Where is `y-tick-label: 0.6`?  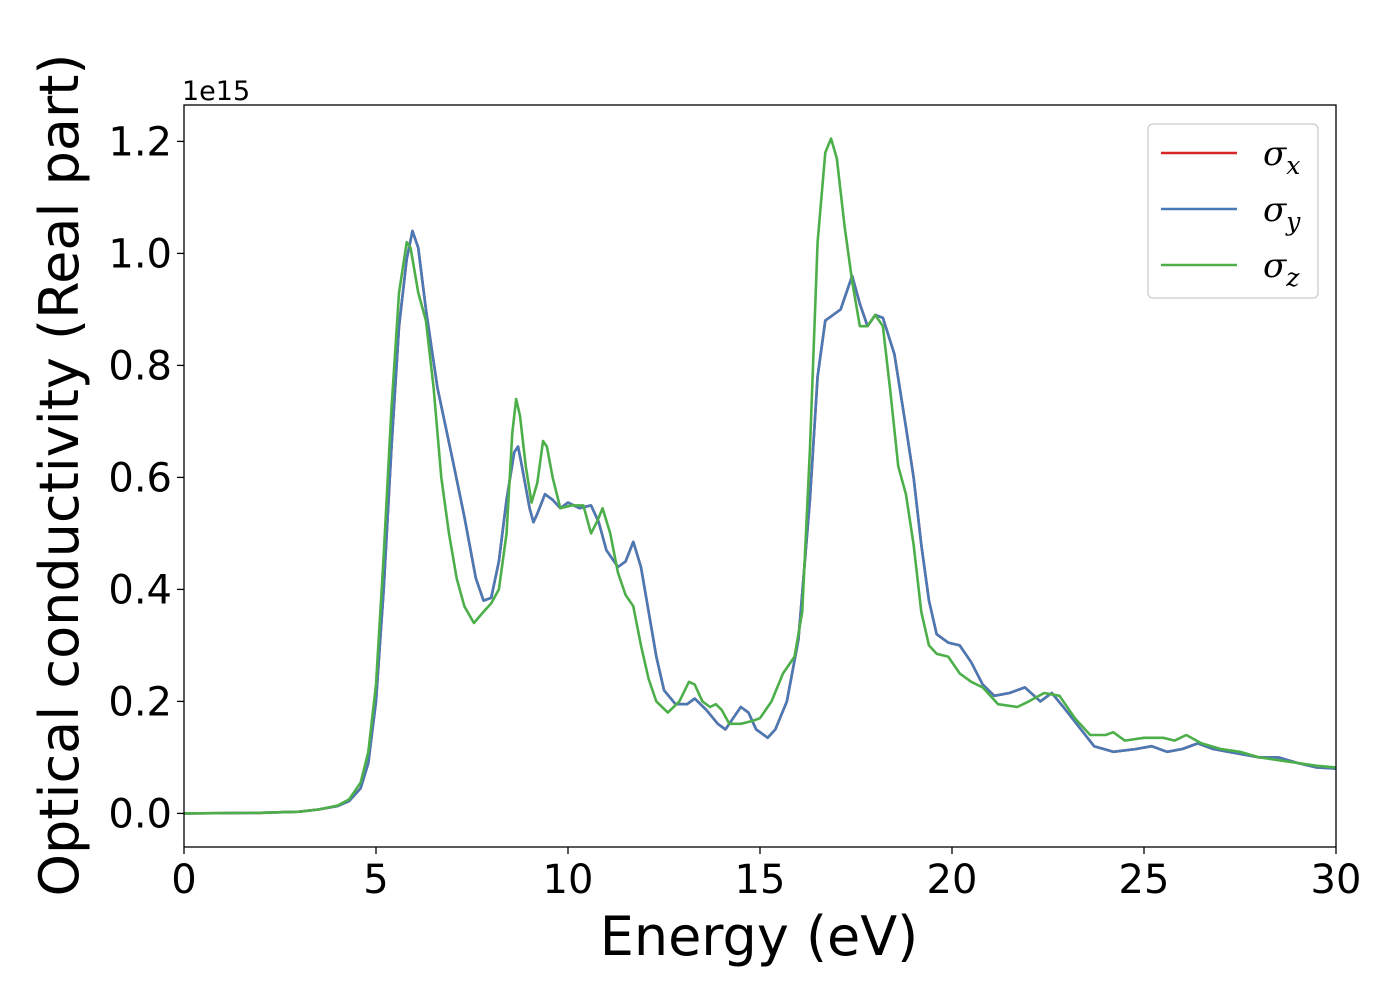
y-tick-label: 0.6 is located at coordinates (140, 478).